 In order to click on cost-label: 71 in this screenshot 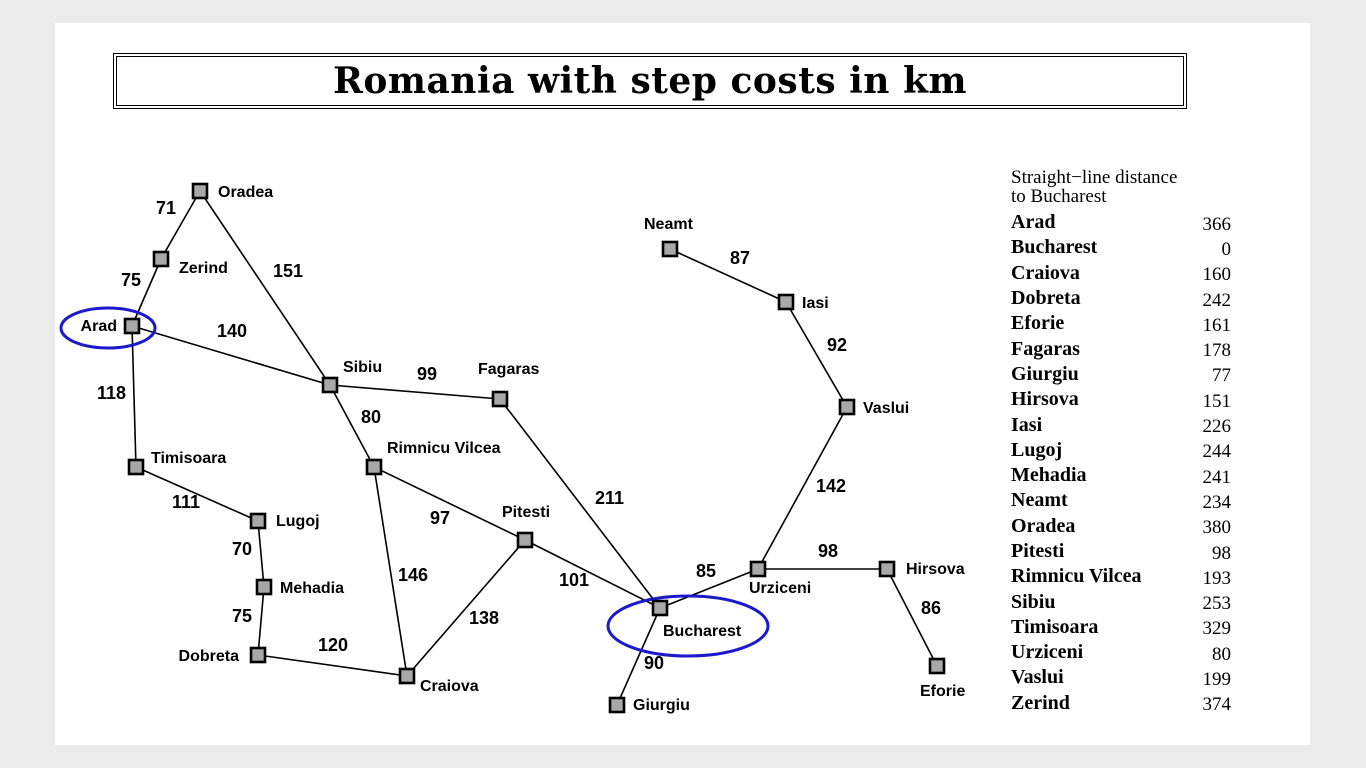, I will do `click(166, 208)`.